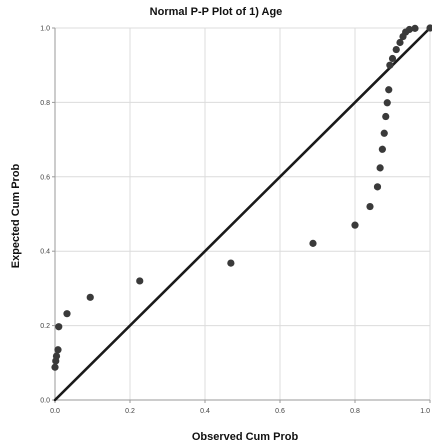  I want to click on x-axis-label: Observed Cum Prob, so click(245, 437).